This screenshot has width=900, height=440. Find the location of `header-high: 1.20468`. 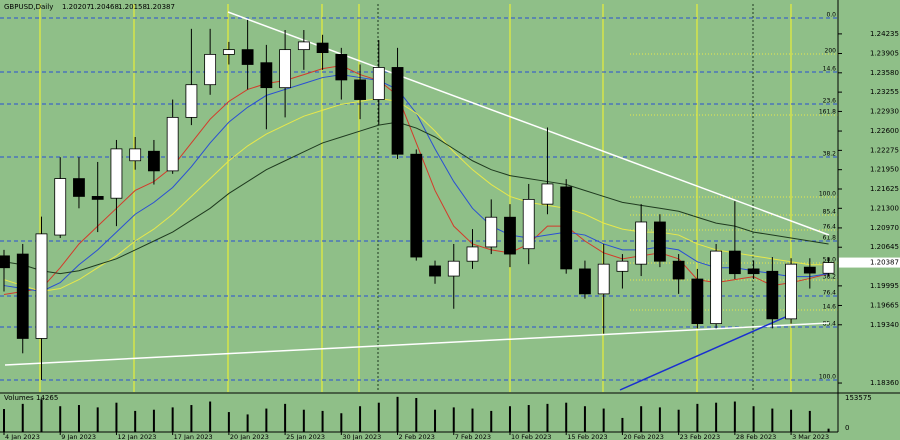

header-high: 1.20468 is located at coordinates (104, 7).